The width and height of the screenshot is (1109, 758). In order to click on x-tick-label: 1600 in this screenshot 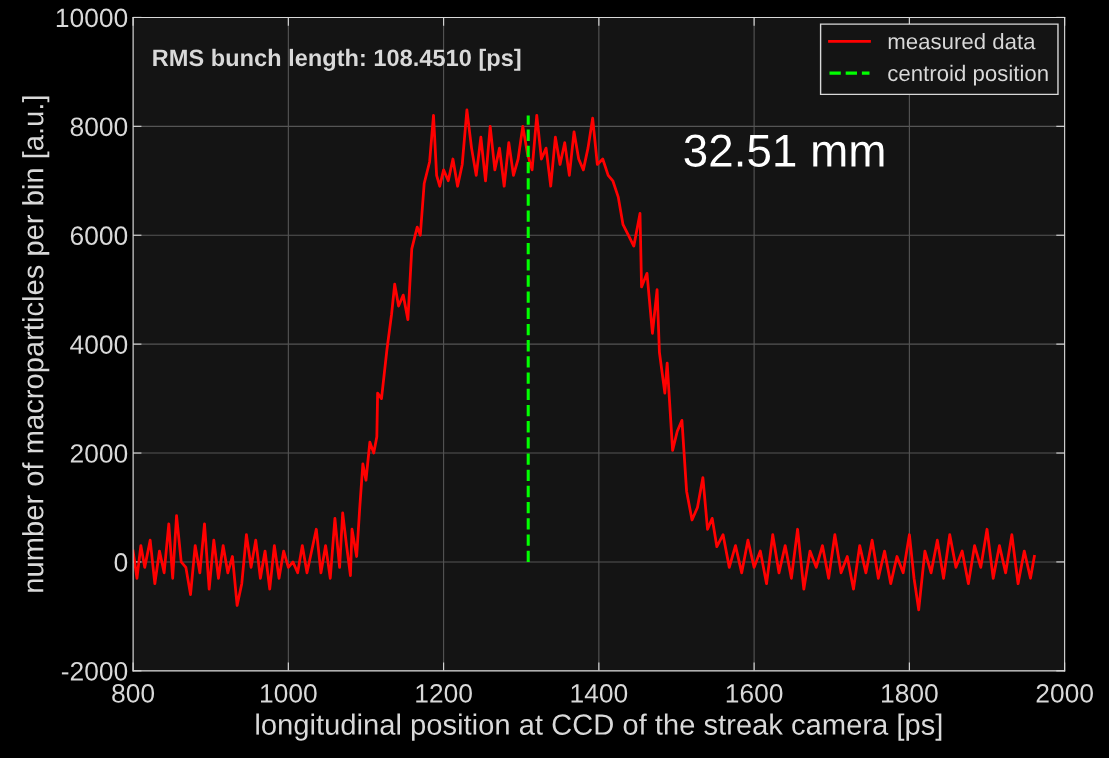, I will do `click(754, 693)`.